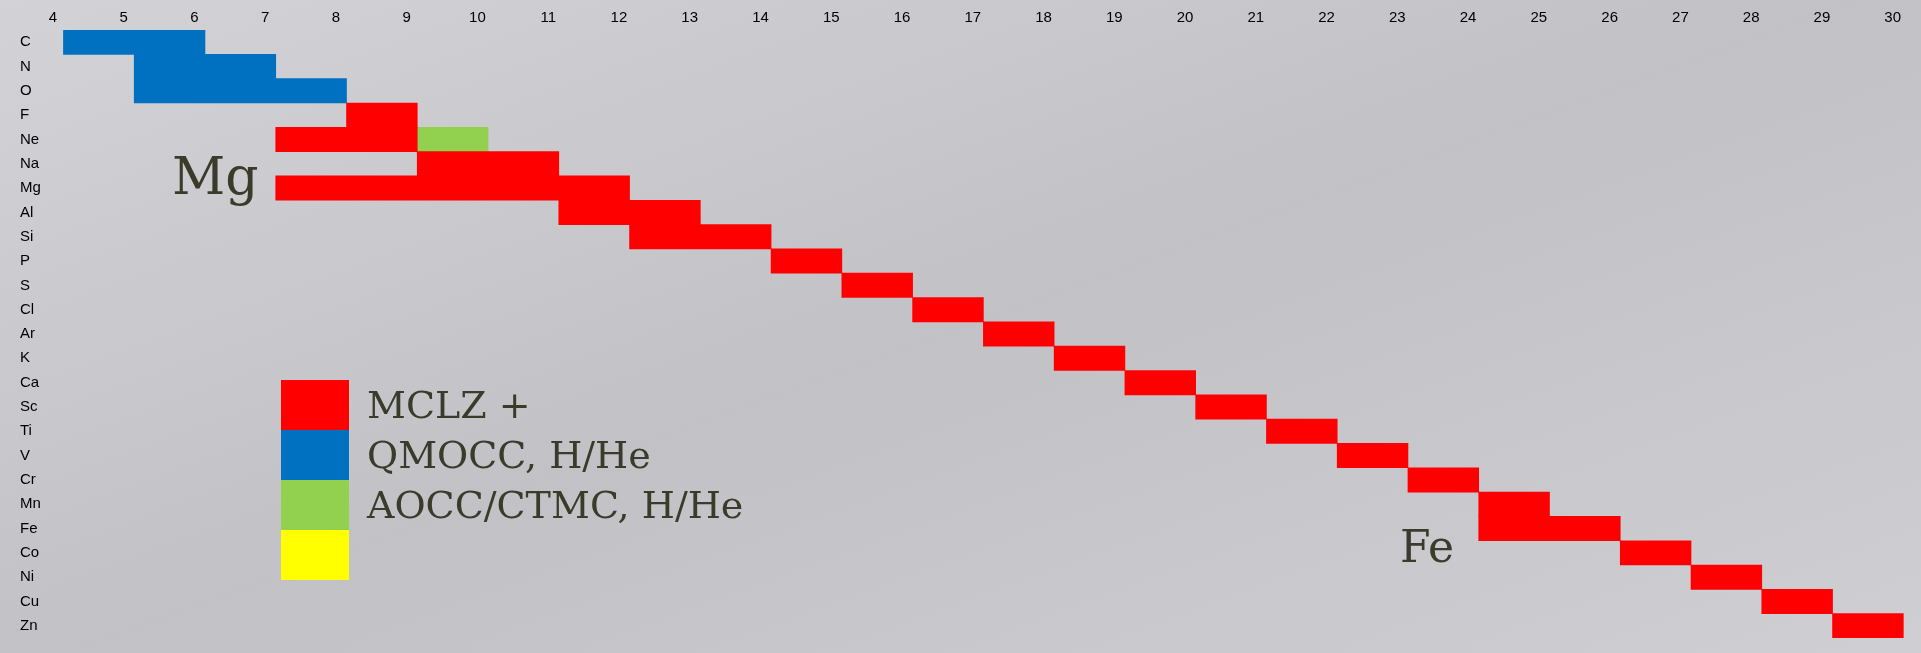 The image size is (1921, 653). Describe the element at coordinates (1427, 546) in the screenshot. I see `annotation: Fe` at that location.